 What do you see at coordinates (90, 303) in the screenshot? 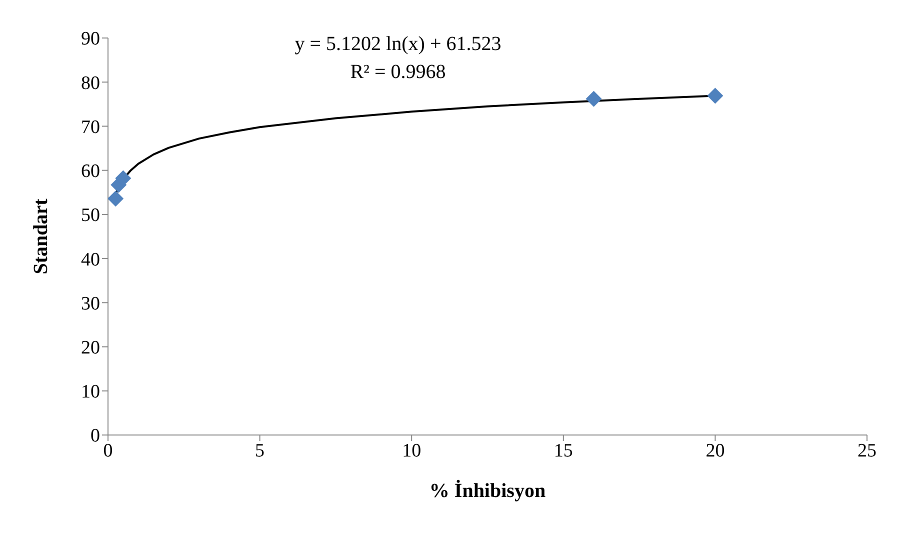
I see `y-tick-label: 30` at bounding box center [90, 303].